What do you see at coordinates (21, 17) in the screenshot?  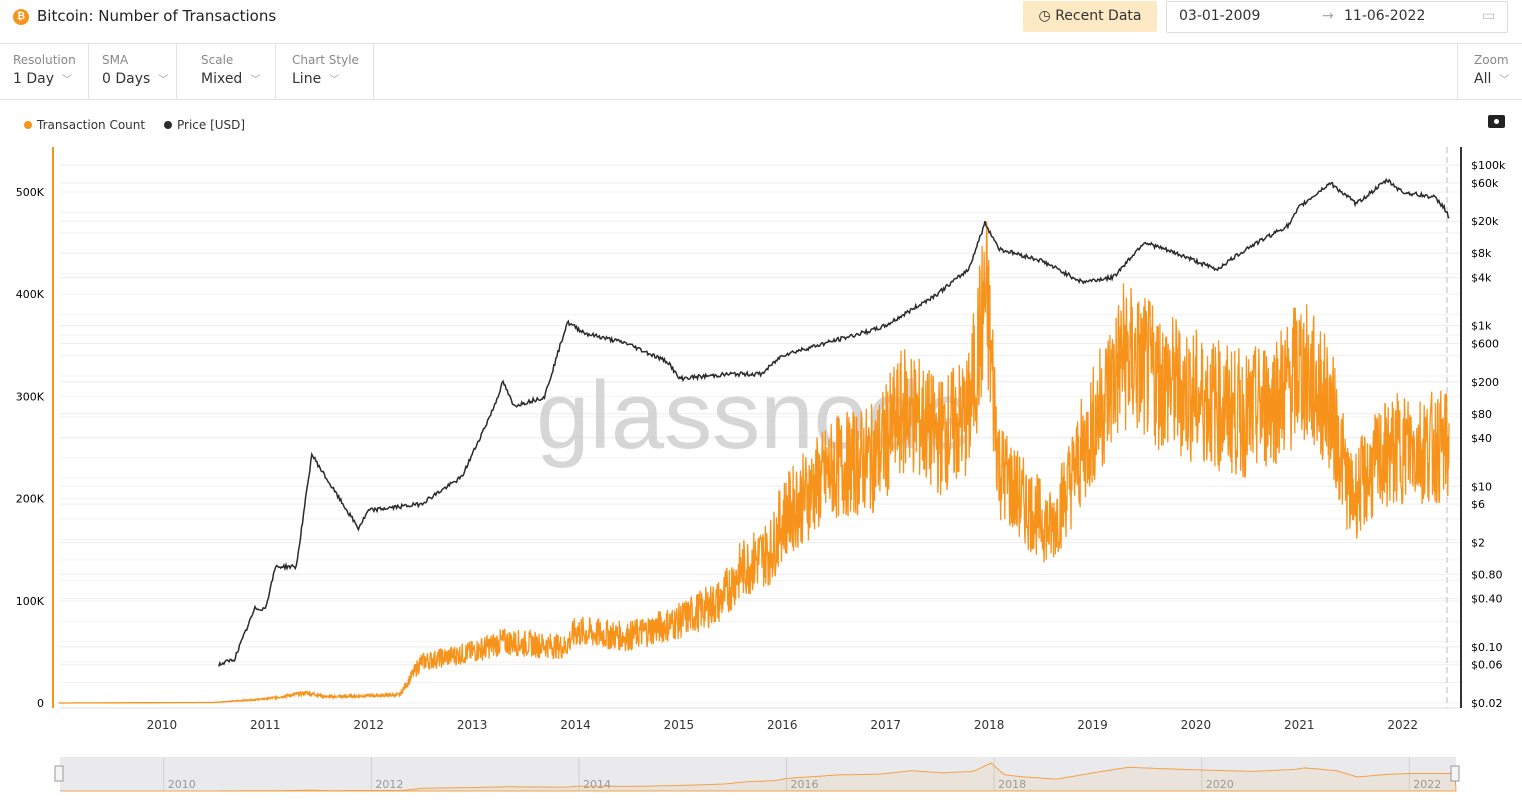 I see `bitcoin-icon: ₿` at bounding box center [21, 17].